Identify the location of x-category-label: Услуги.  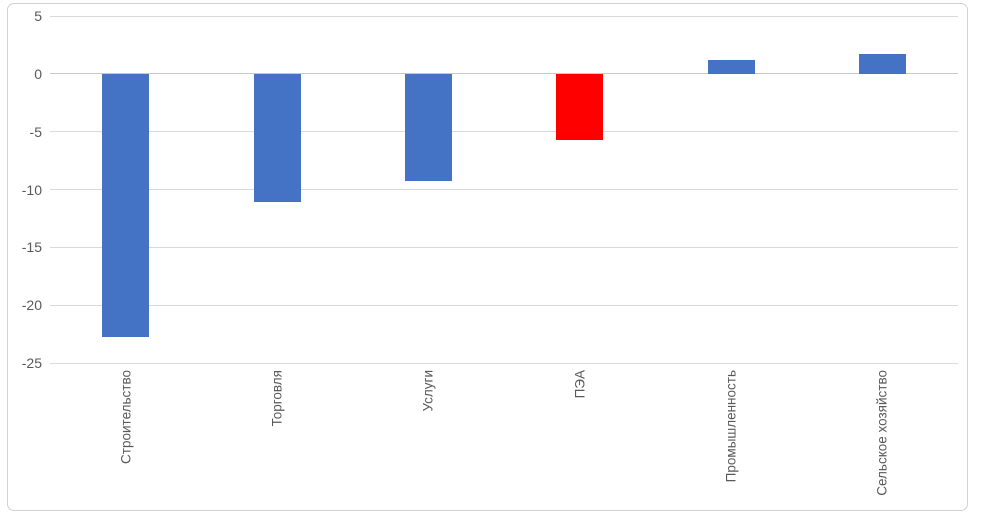
(428, 391).